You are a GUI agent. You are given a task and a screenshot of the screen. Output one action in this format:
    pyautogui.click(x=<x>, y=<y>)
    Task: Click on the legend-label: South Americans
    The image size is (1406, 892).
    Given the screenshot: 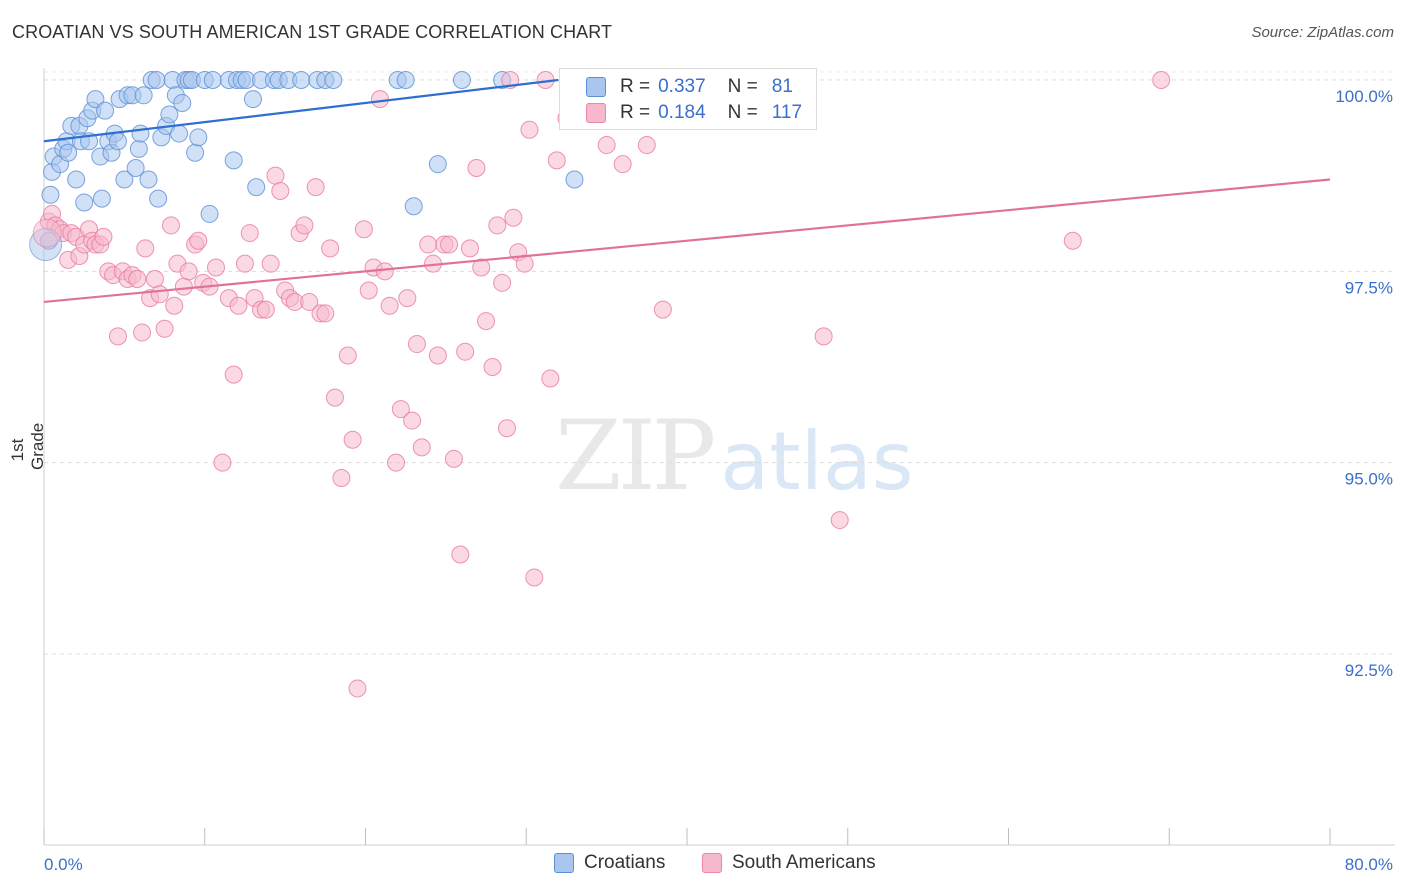 What is the action you would take?
    pyautogui.click(x=804, y=862)
    